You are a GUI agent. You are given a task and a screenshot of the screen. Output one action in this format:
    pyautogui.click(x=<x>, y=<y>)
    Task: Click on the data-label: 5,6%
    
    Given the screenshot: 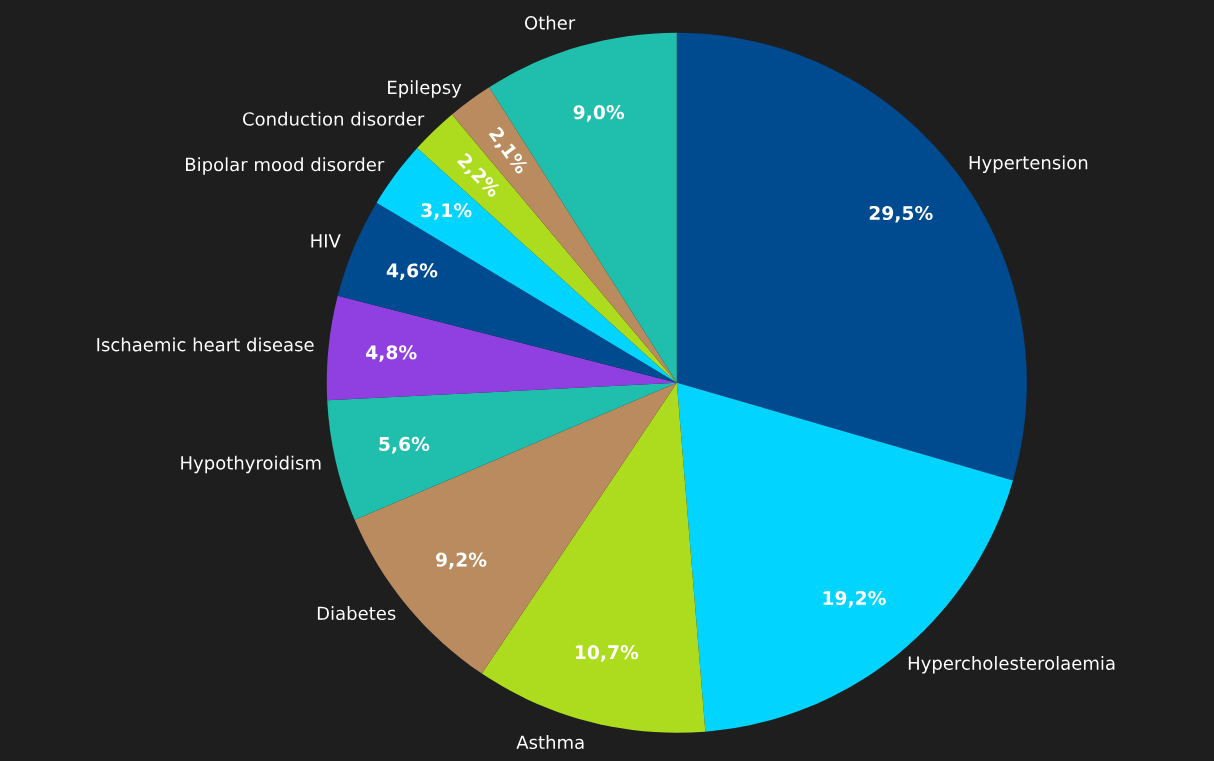 What is the action you would take?
    pyautogui.click(x=404, y=445)
    